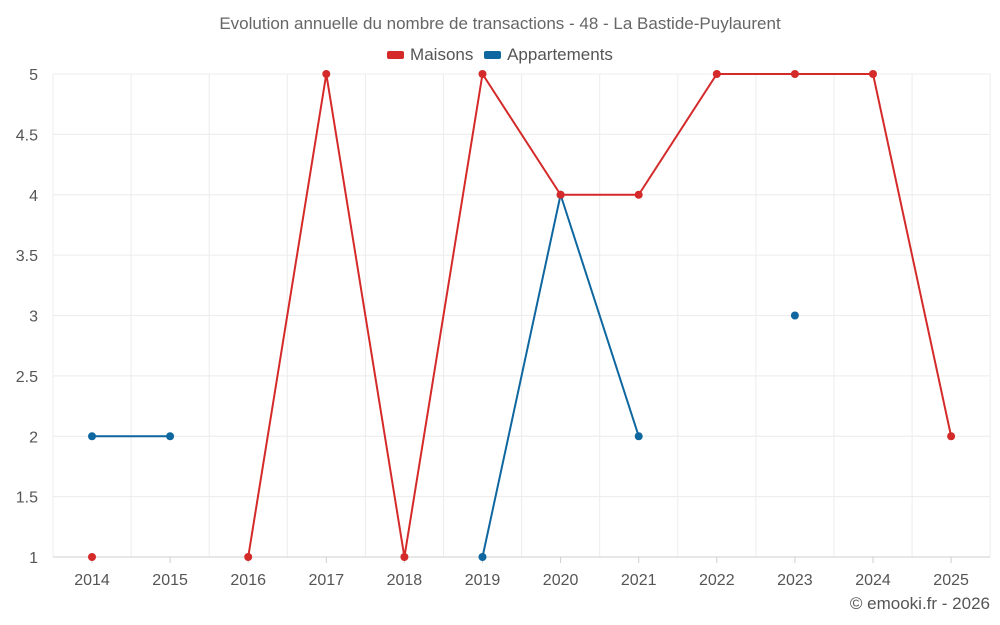 The image size is (1000, 625). Describe the element at coordinates (33, 75) in the screenshot. I see `y-tick-label: 5` at that location.